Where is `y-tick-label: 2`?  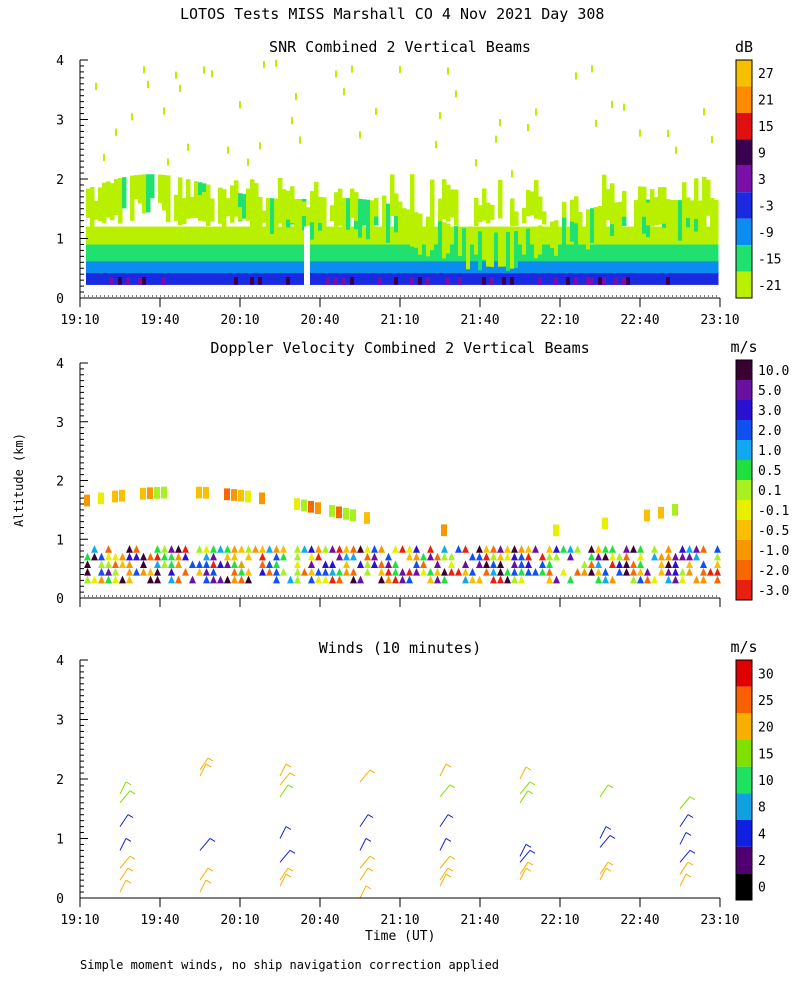
y-tick-label: 2 is located at coordinates (60, 482).